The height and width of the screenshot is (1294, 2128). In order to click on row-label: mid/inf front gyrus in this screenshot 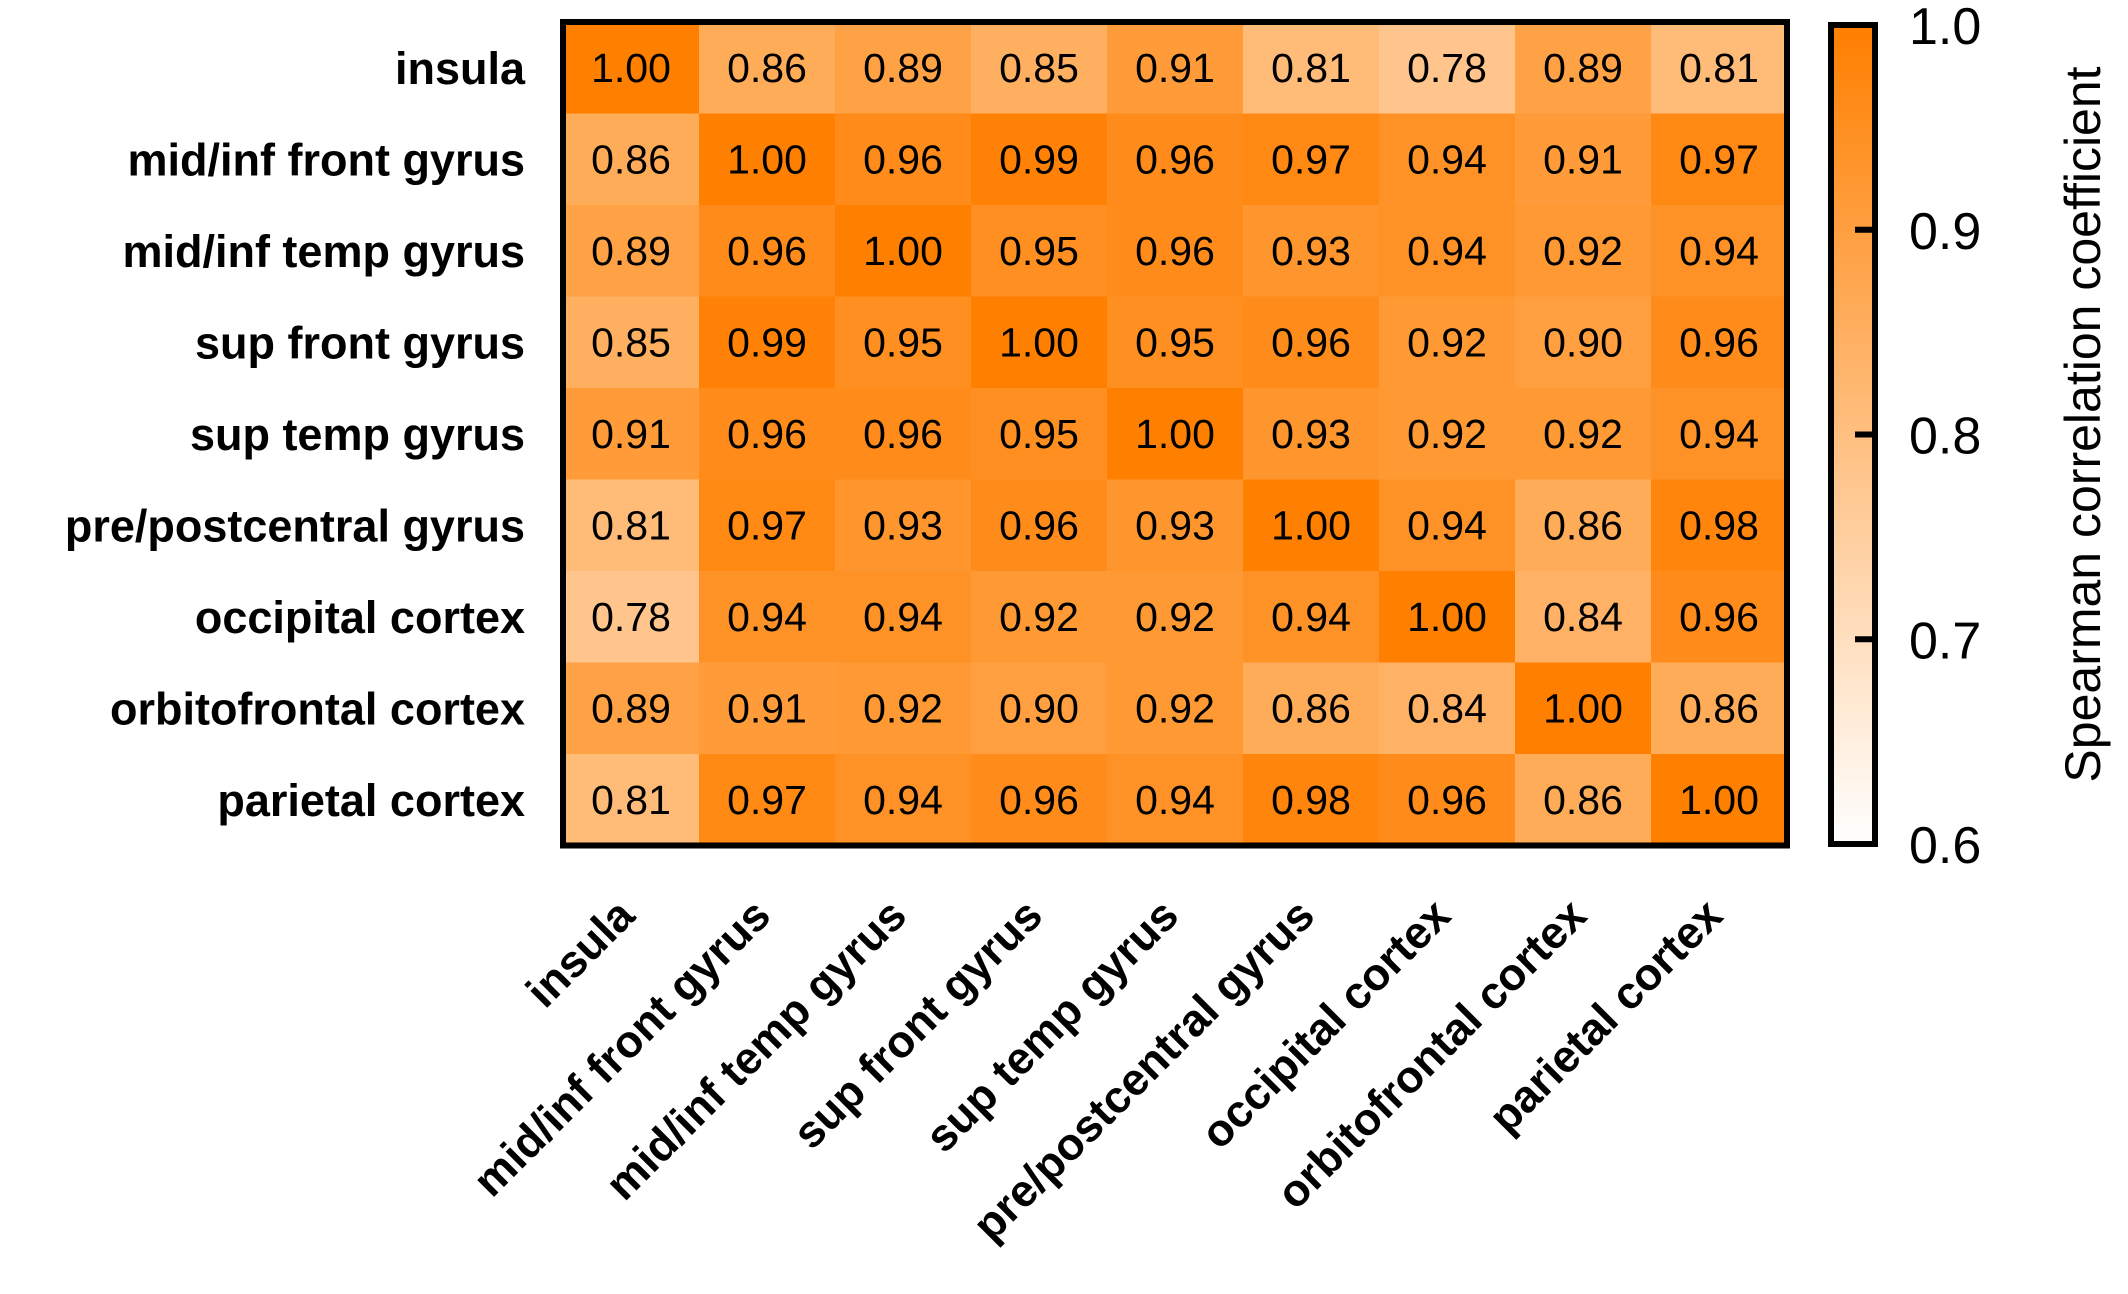, I will do `click(327, 159)`.